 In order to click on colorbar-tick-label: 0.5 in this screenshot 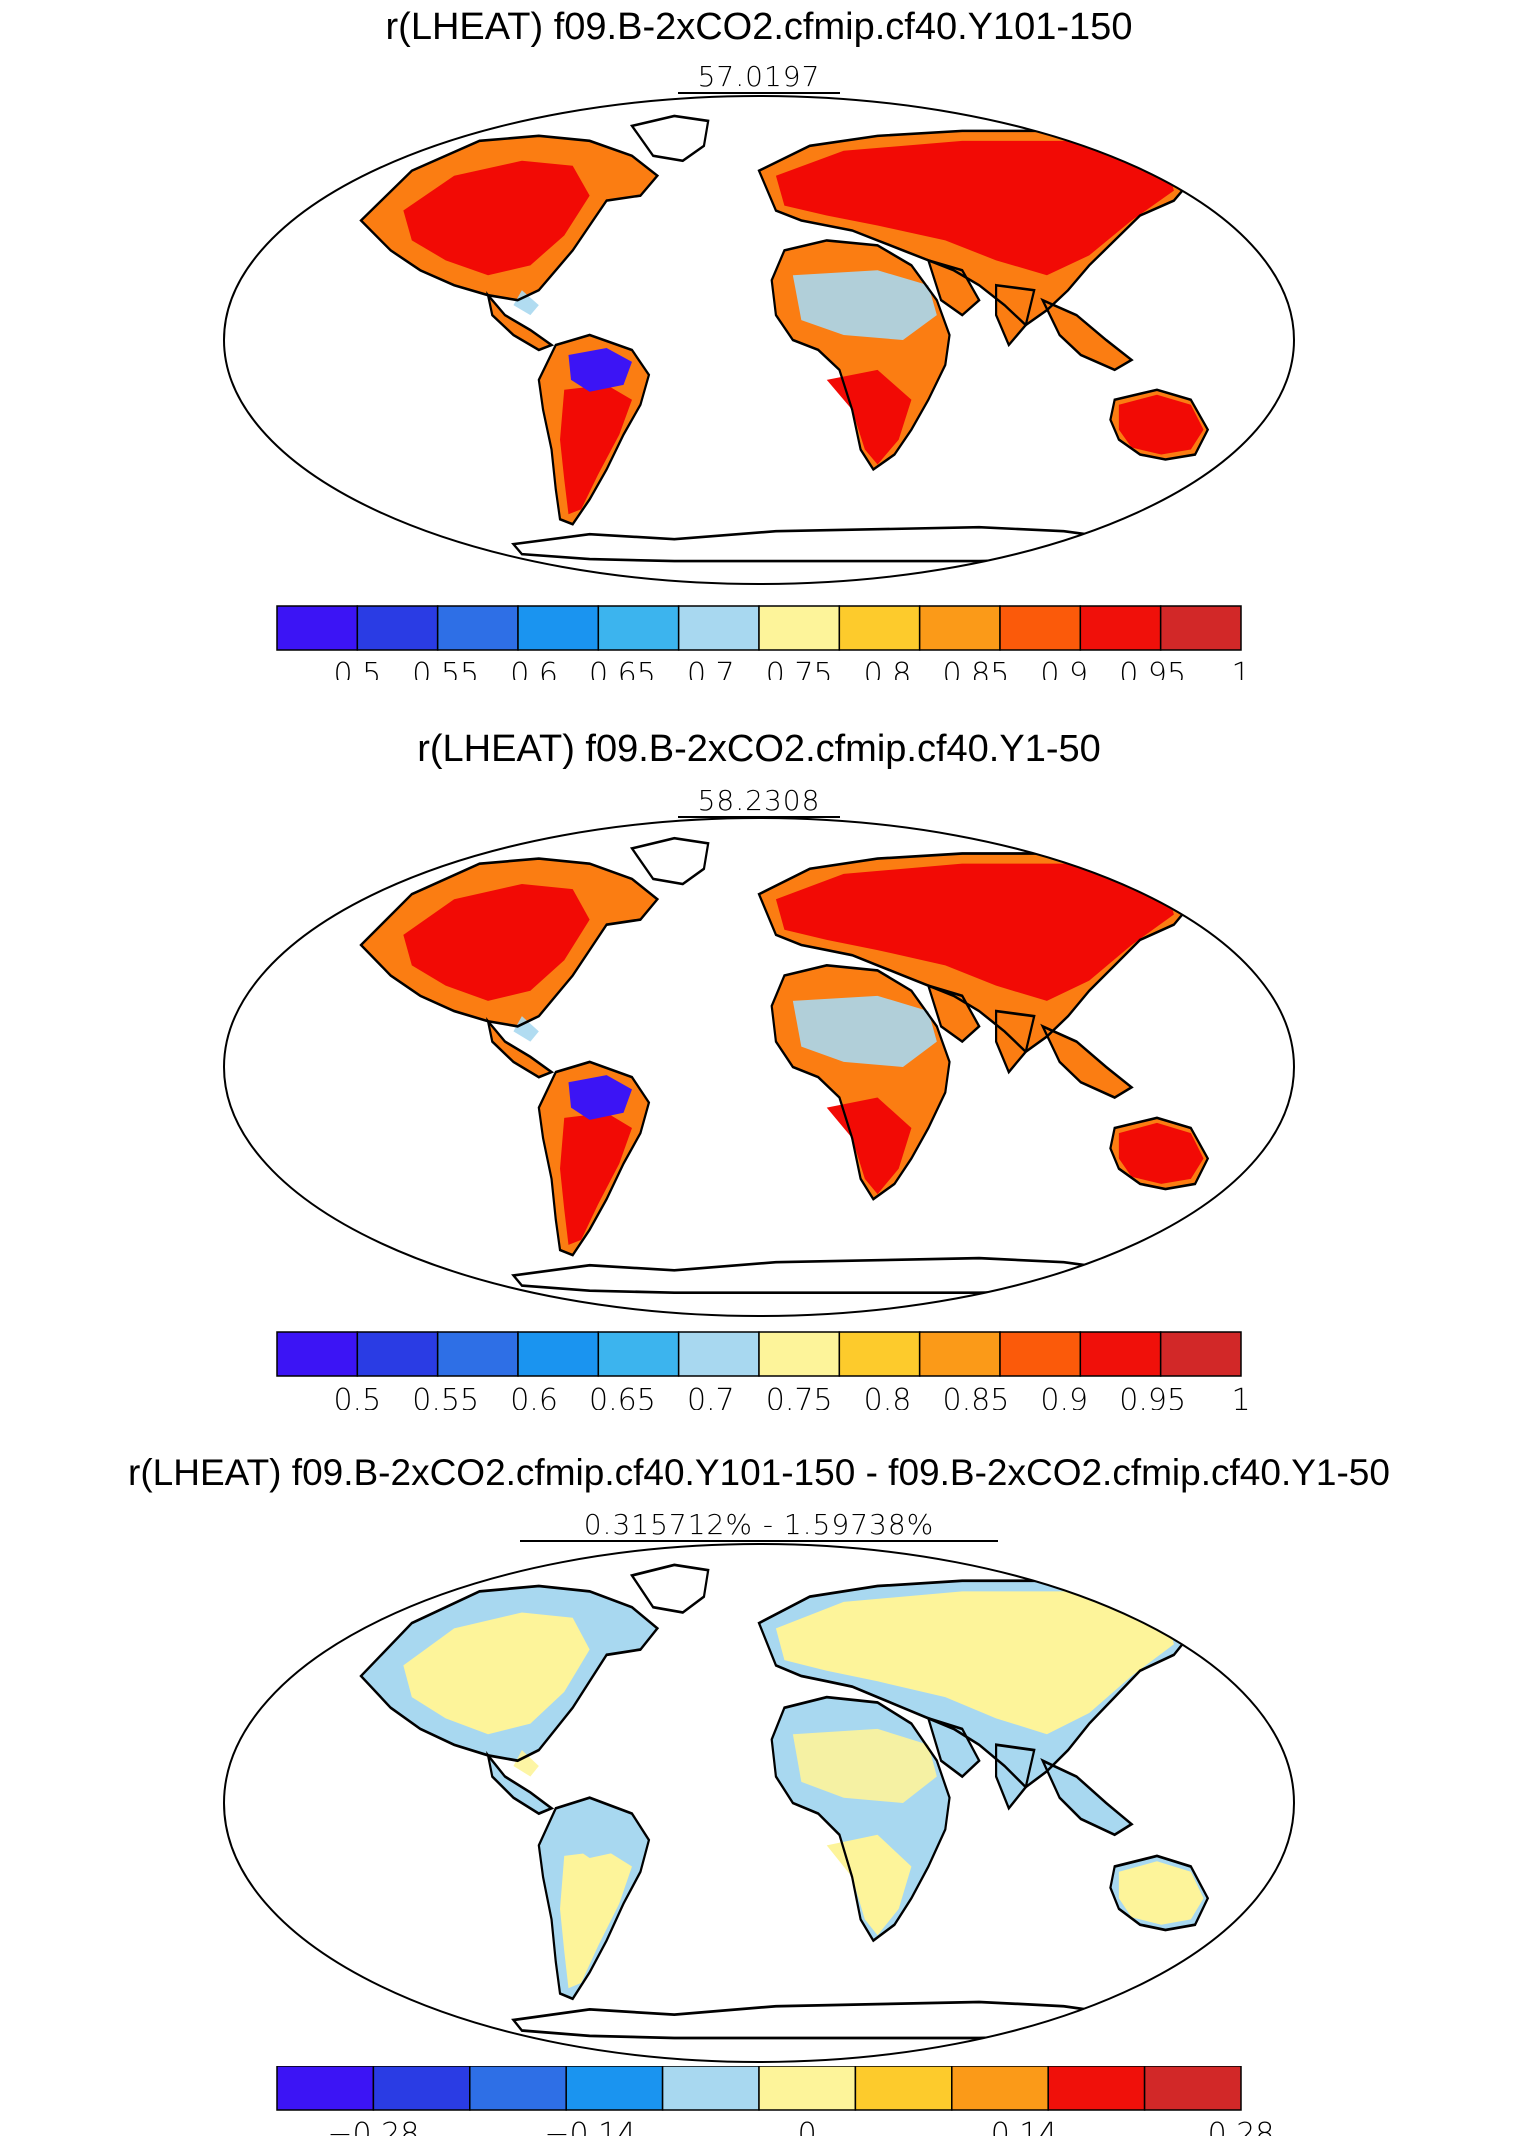, I will do `click(357, 1396)`.